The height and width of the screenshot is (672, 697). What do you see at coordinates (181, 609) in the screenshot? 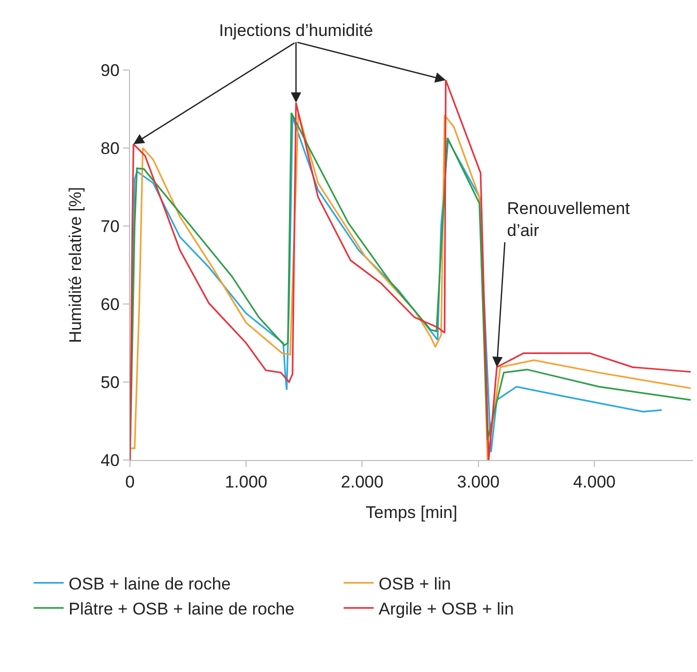
I see `legend-label: Plâtre + OSB + laine de roche` at bounding box center [181, 609].